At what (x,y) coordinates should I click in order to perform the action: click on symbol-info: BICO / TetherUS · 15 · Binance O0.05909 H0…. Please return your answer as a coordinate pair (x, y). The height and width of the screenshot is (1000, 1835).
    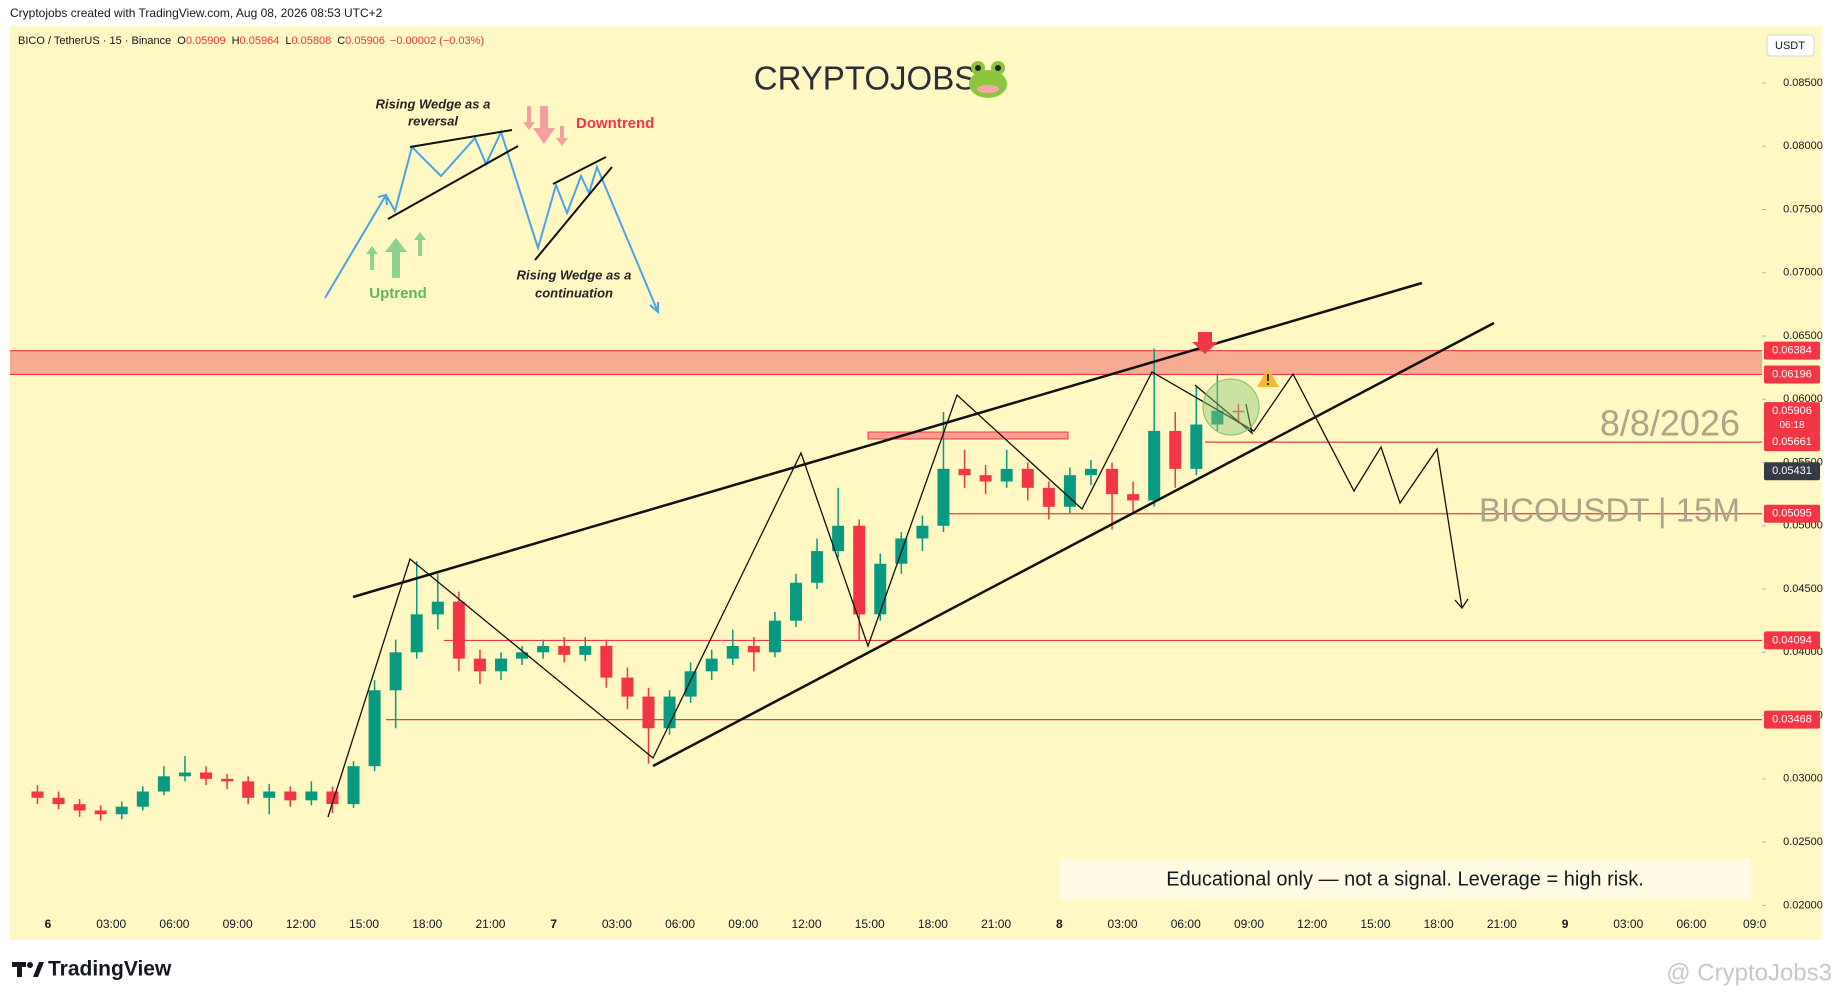
    Looking at the image, I should click on (251, 41).